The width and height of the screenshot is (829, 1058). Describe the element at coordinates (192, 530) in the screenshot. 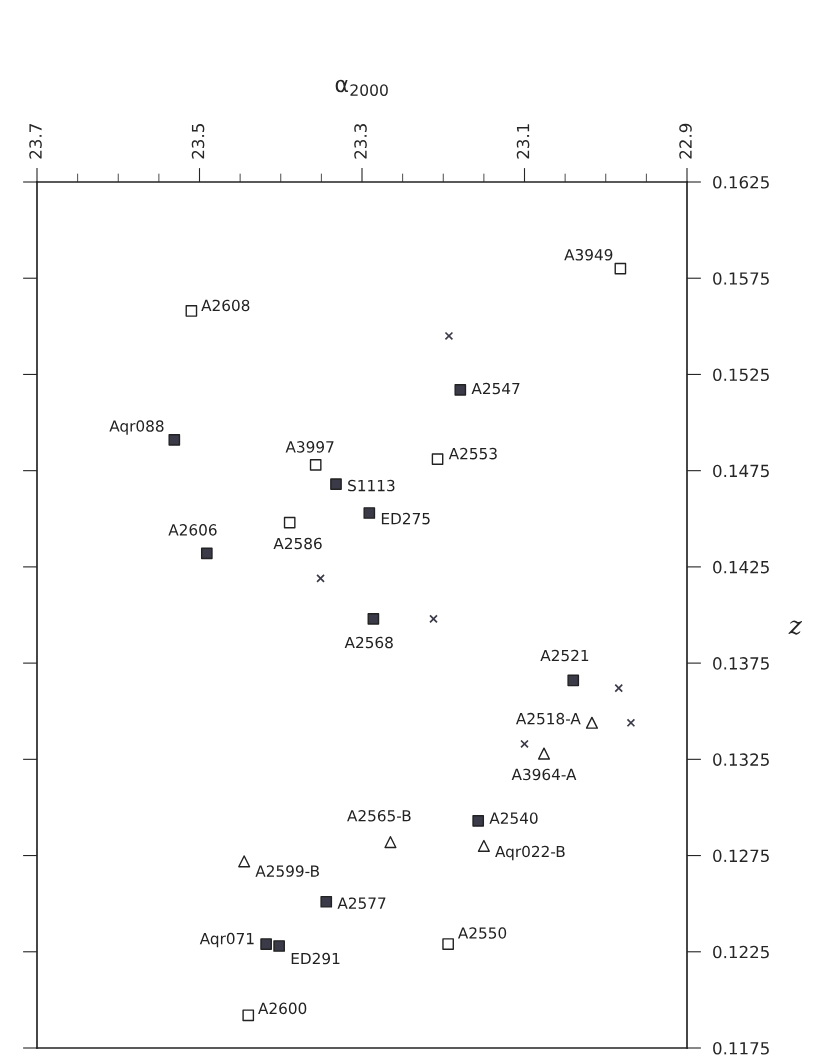

I see `annotation: A2606` at that location.